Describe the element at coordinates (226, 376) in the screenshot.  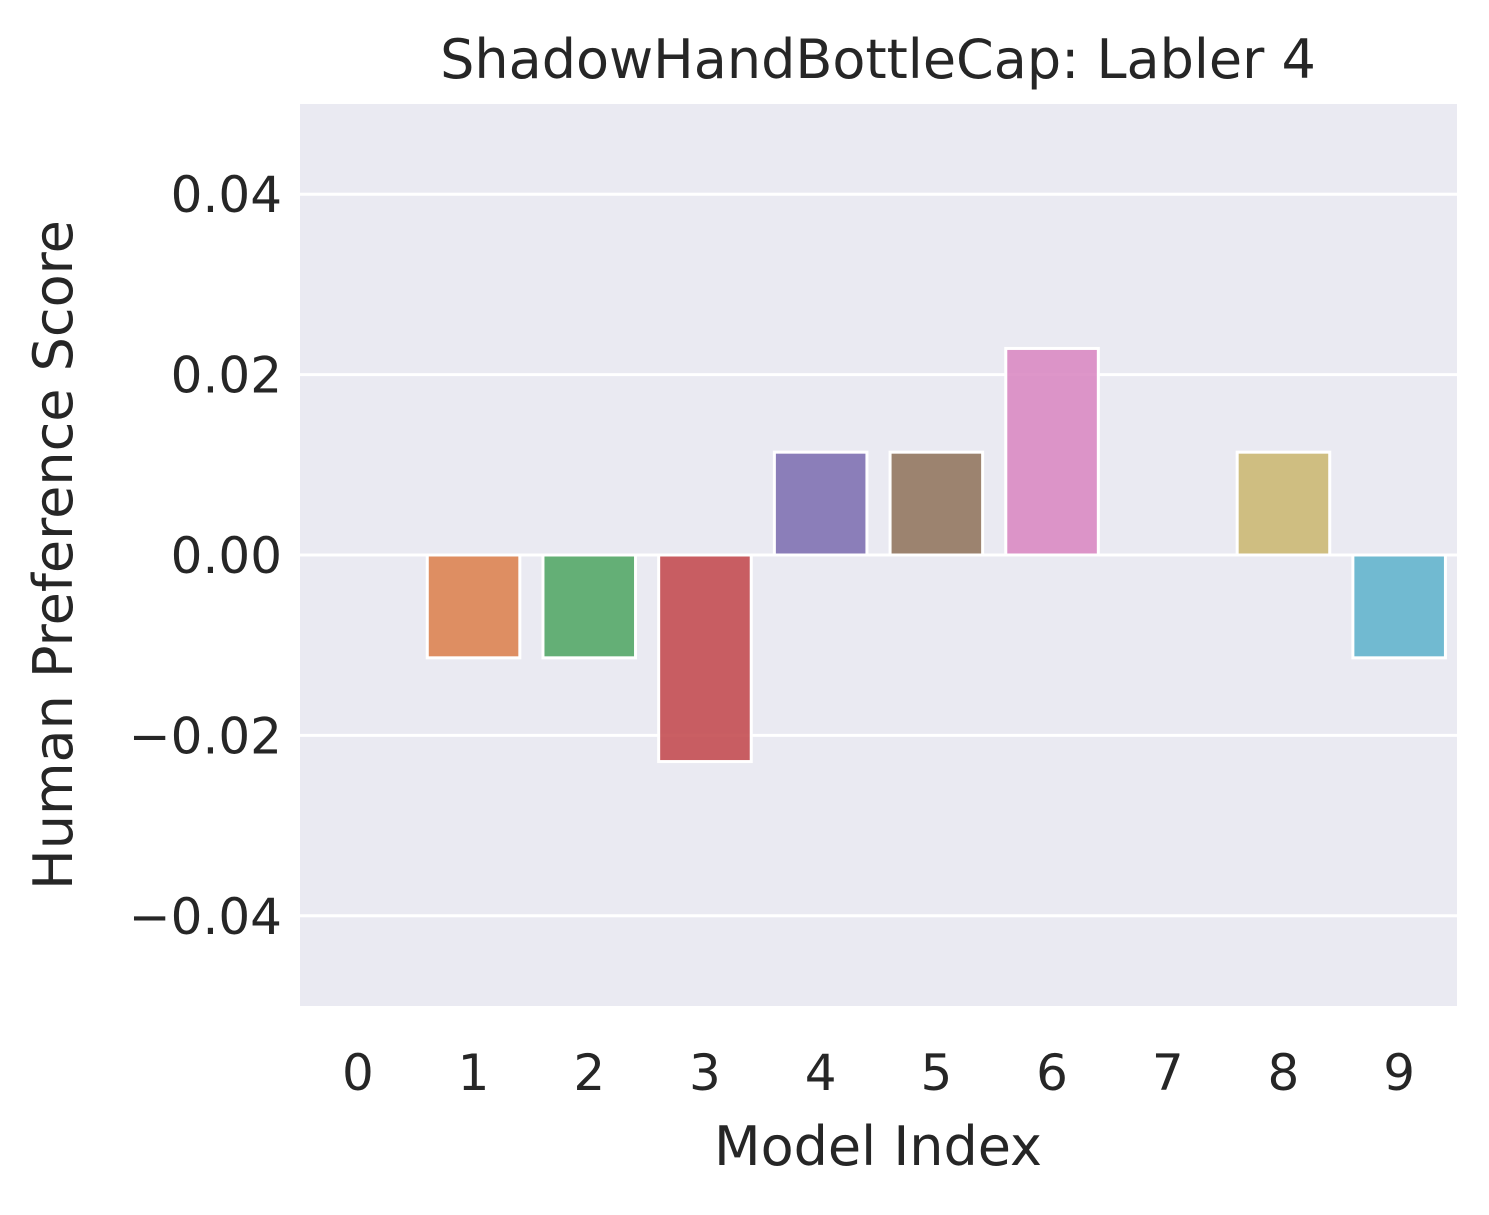
I see `y-tick-label: 0.02` at that location.